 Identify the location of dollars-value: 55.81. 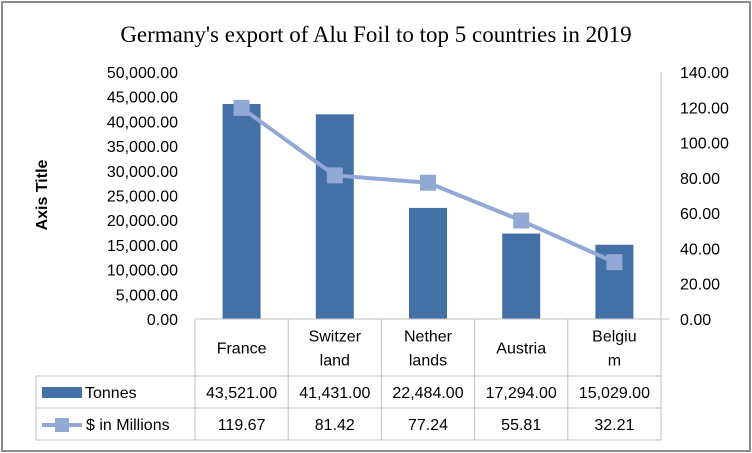
(521, 425).